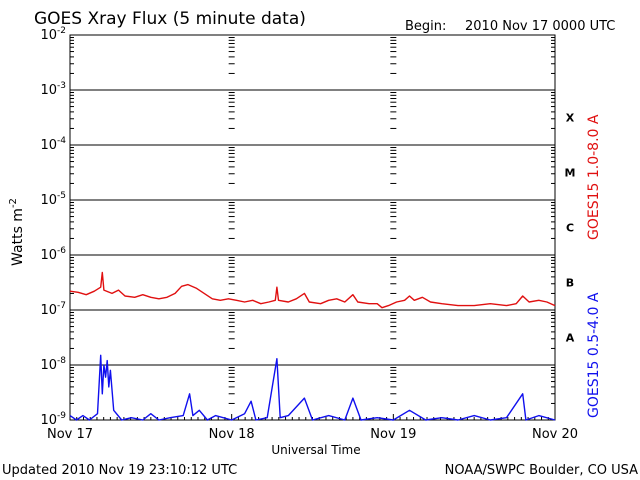 The width and height of the screenshot is (640, 480). I want to click on begin-value: 2010 Nov 17 0000 UTC, so click(540, 26).